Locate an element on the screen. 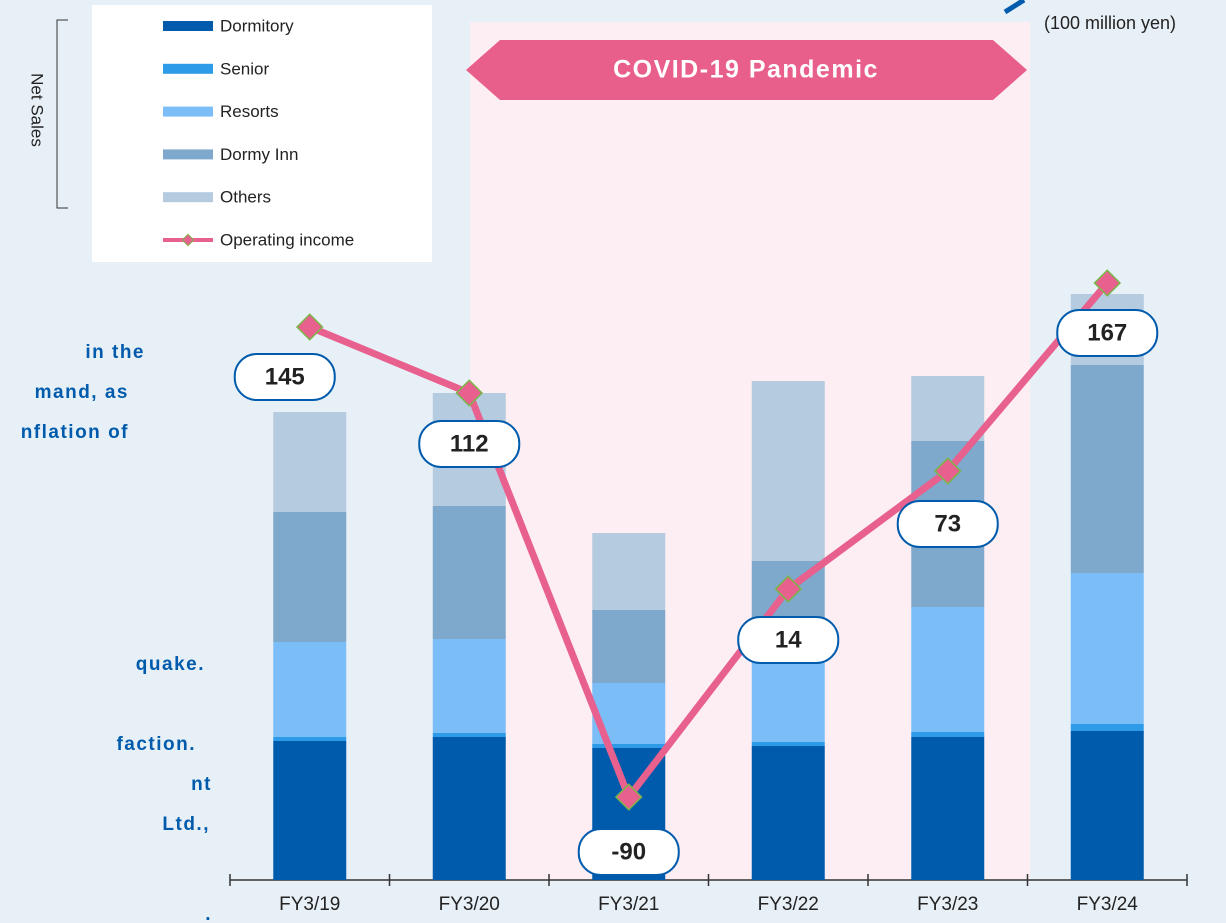 The image size is (1226, 923). legend-marker is located at coordinates (188, 240).